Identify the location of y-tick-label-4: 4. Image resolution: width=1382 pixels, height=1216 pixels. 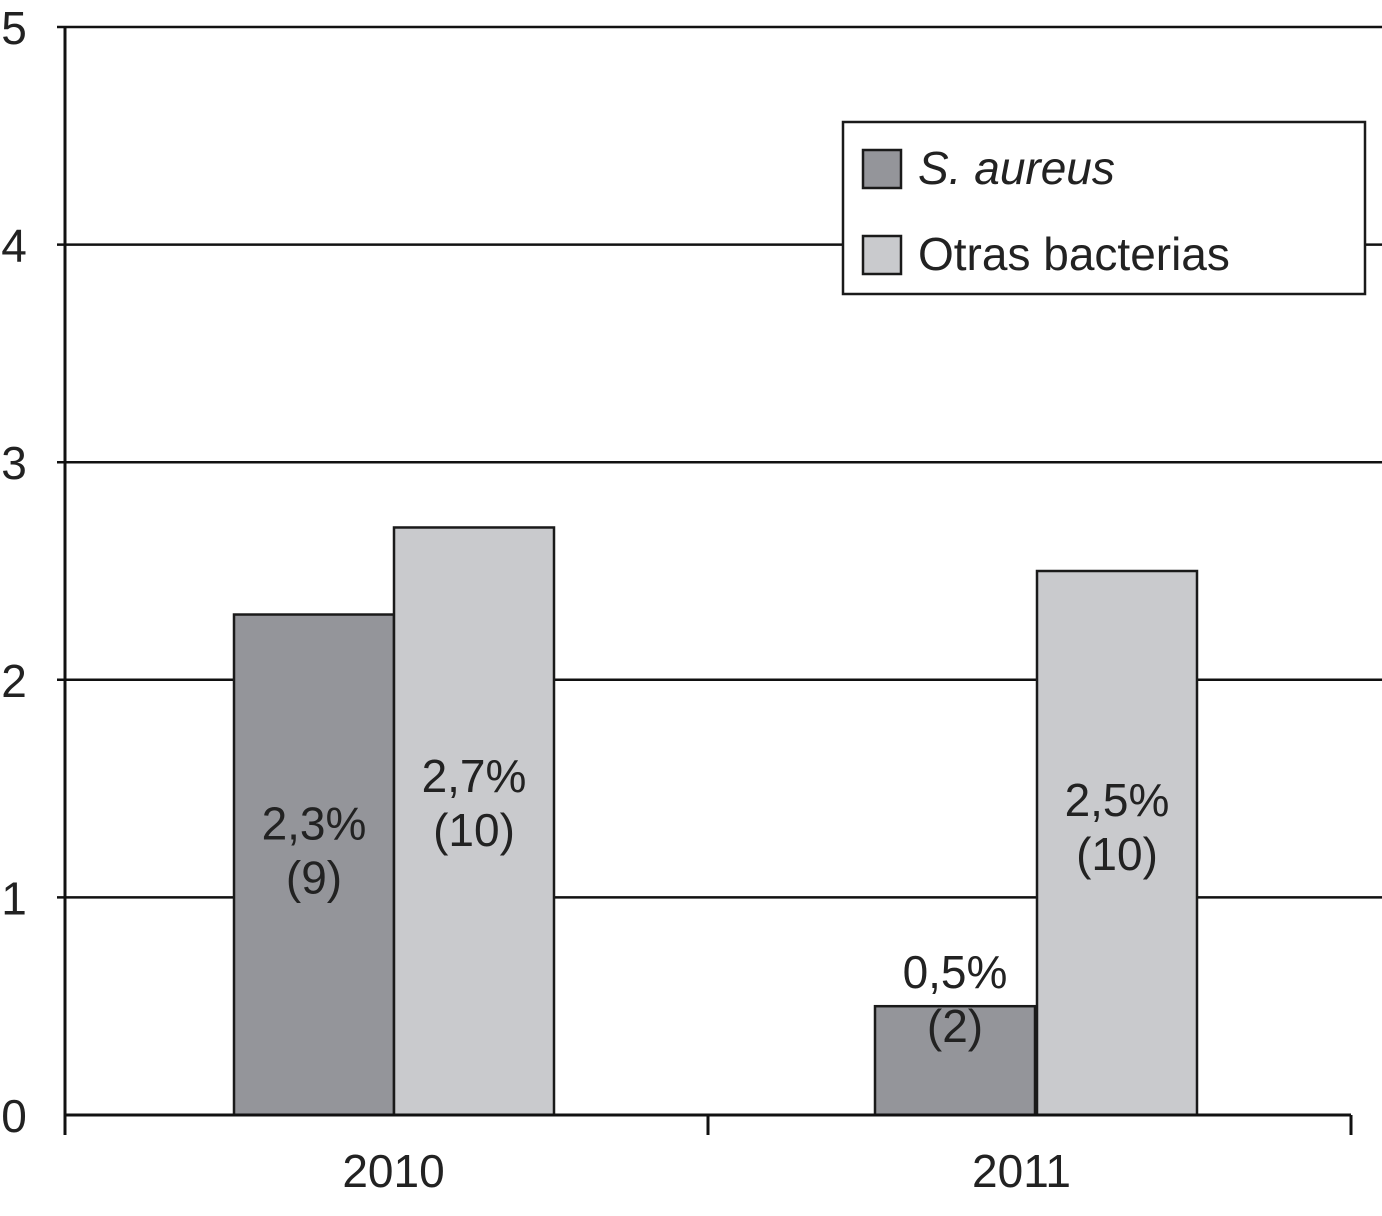
(14, 246).